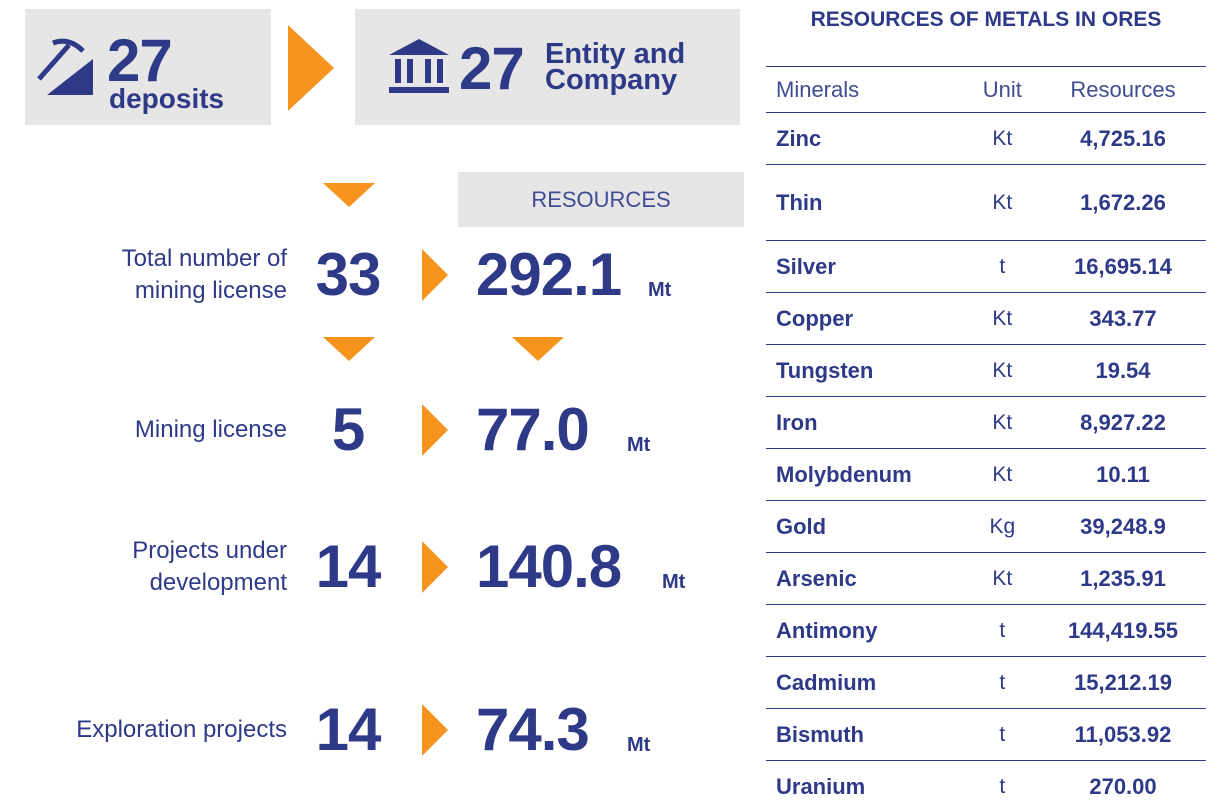 The width and height of the screenshot is (1221, 811). What do you see at coordinates (1123, 474) in the screenshot?
I see `resources: 10.11` at bounding box center [1123, 474].